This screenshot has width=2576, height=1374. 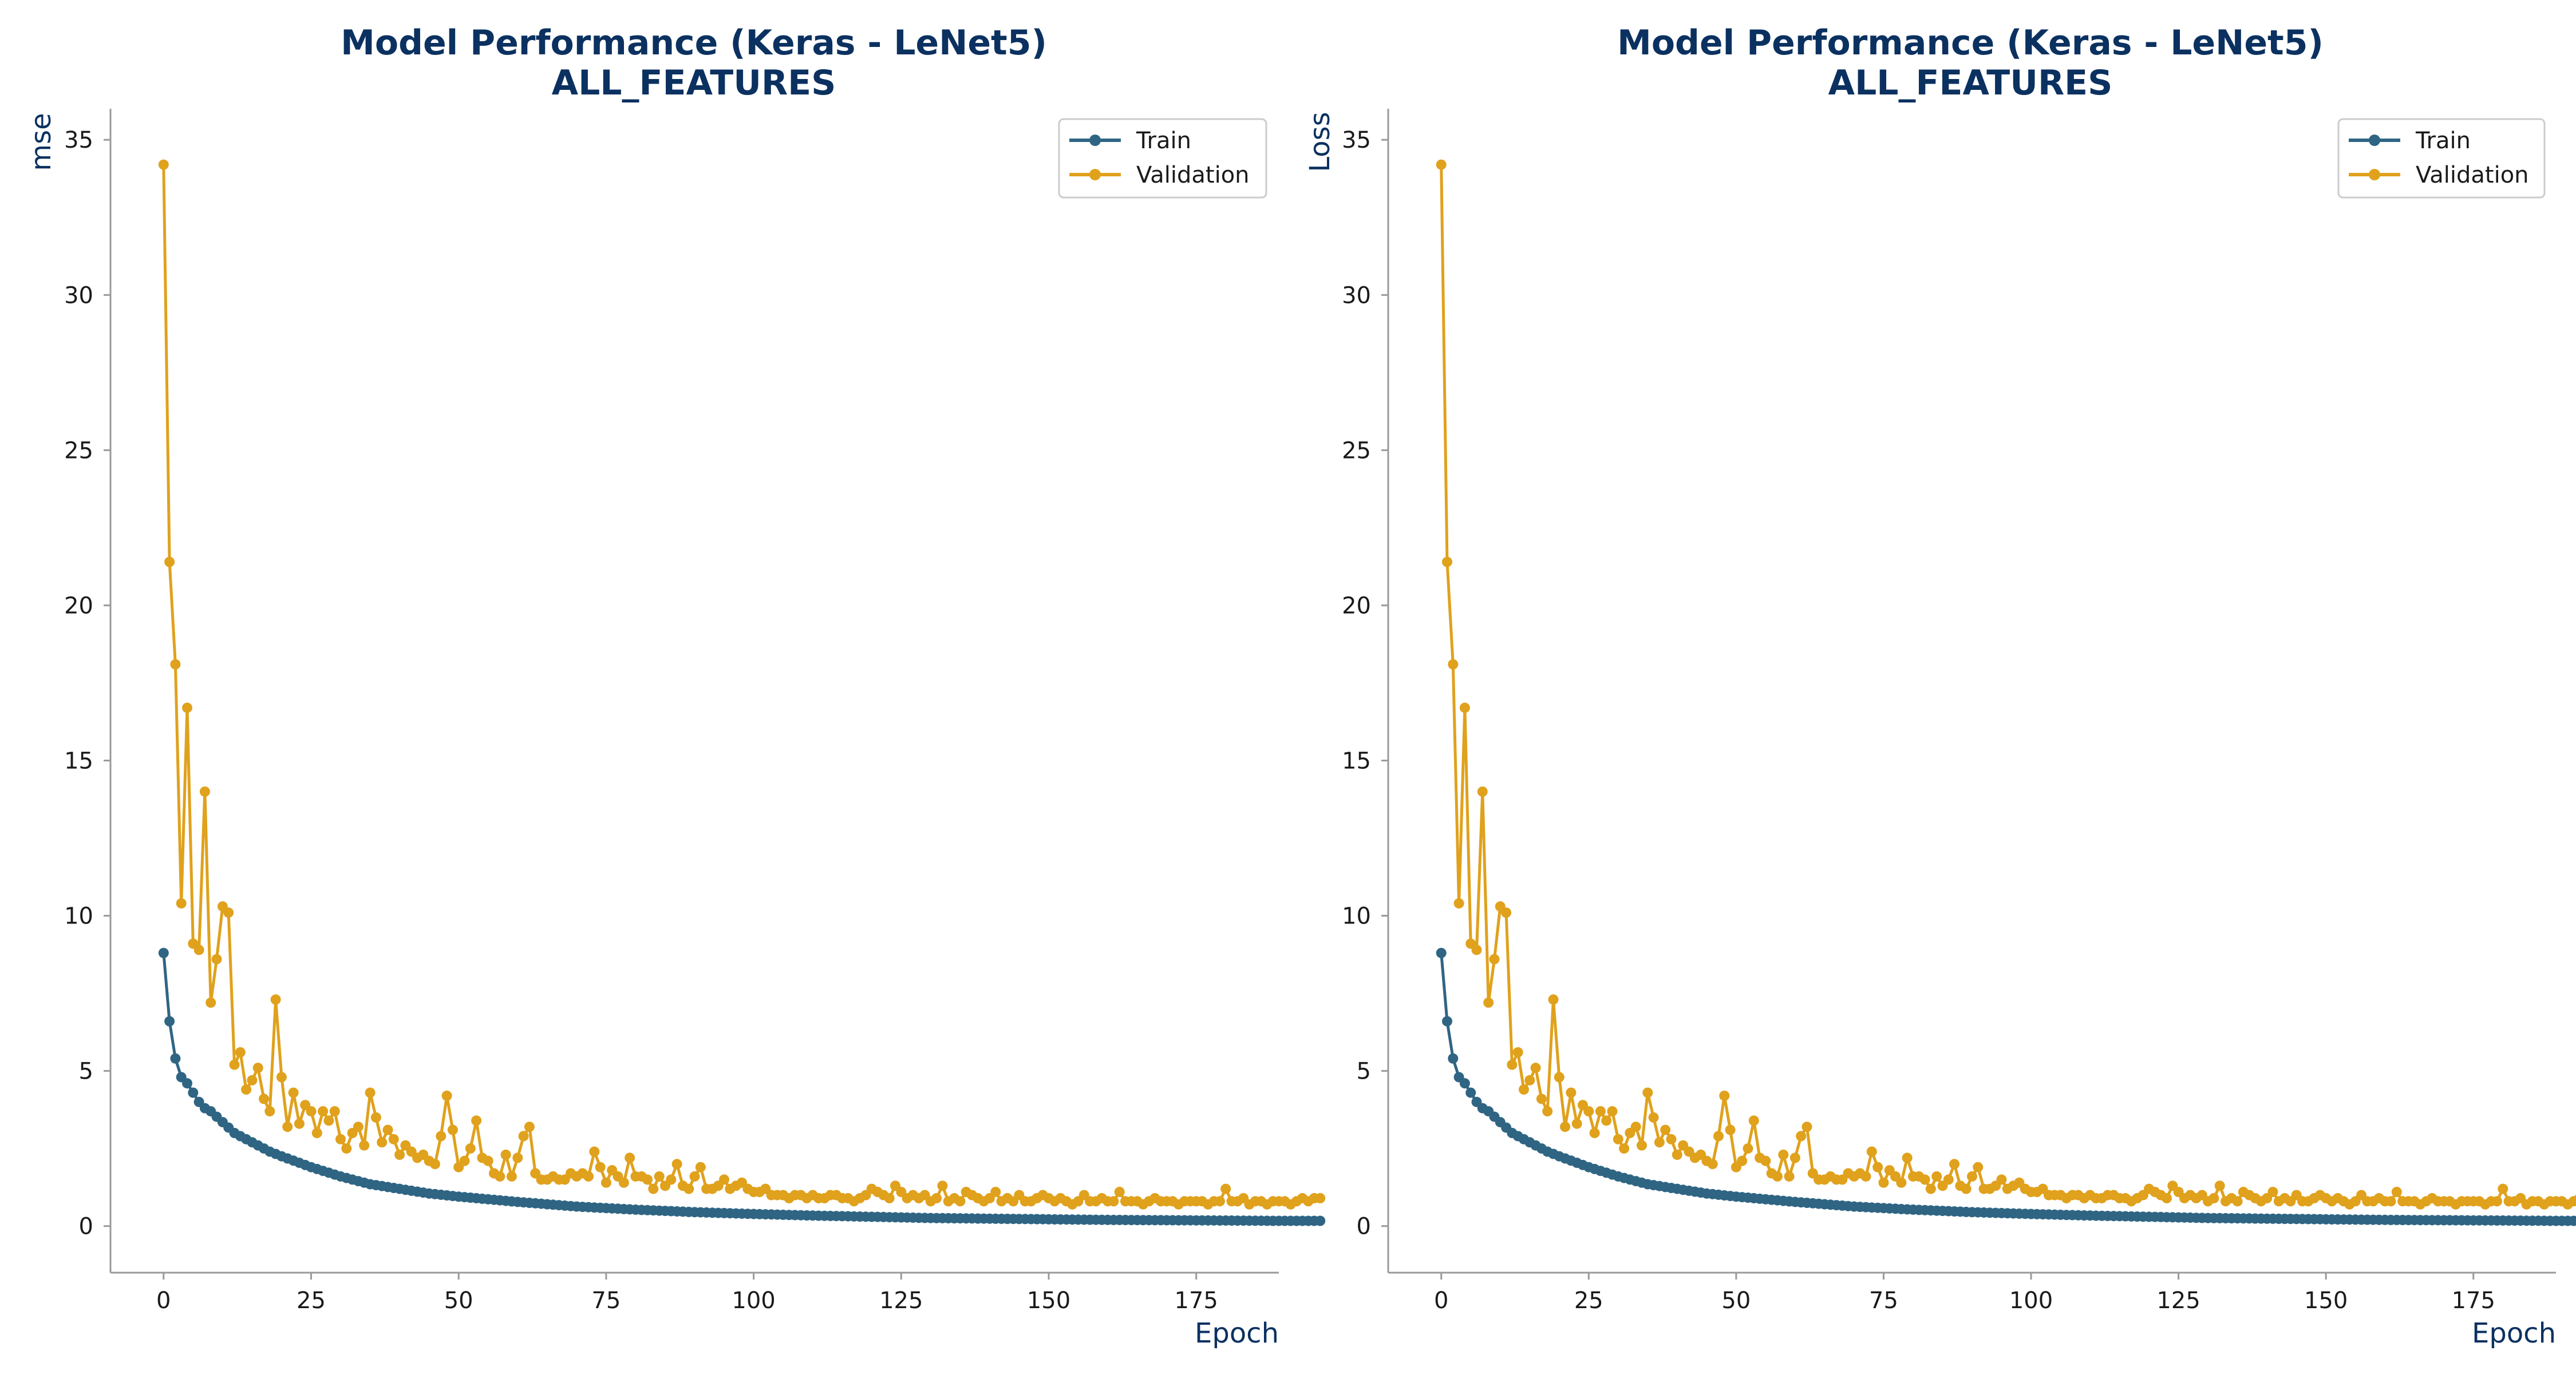 I want to click on legend-label-train: Train, so click(x=2443, y=141).